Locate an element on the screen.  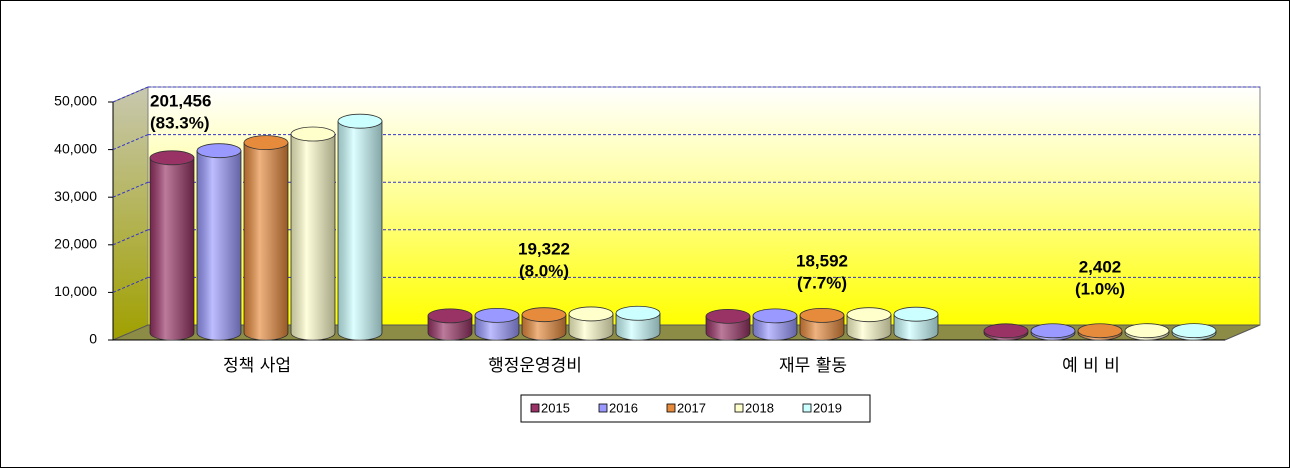
legend-label: 2016 is located at coordinates (623, 407).